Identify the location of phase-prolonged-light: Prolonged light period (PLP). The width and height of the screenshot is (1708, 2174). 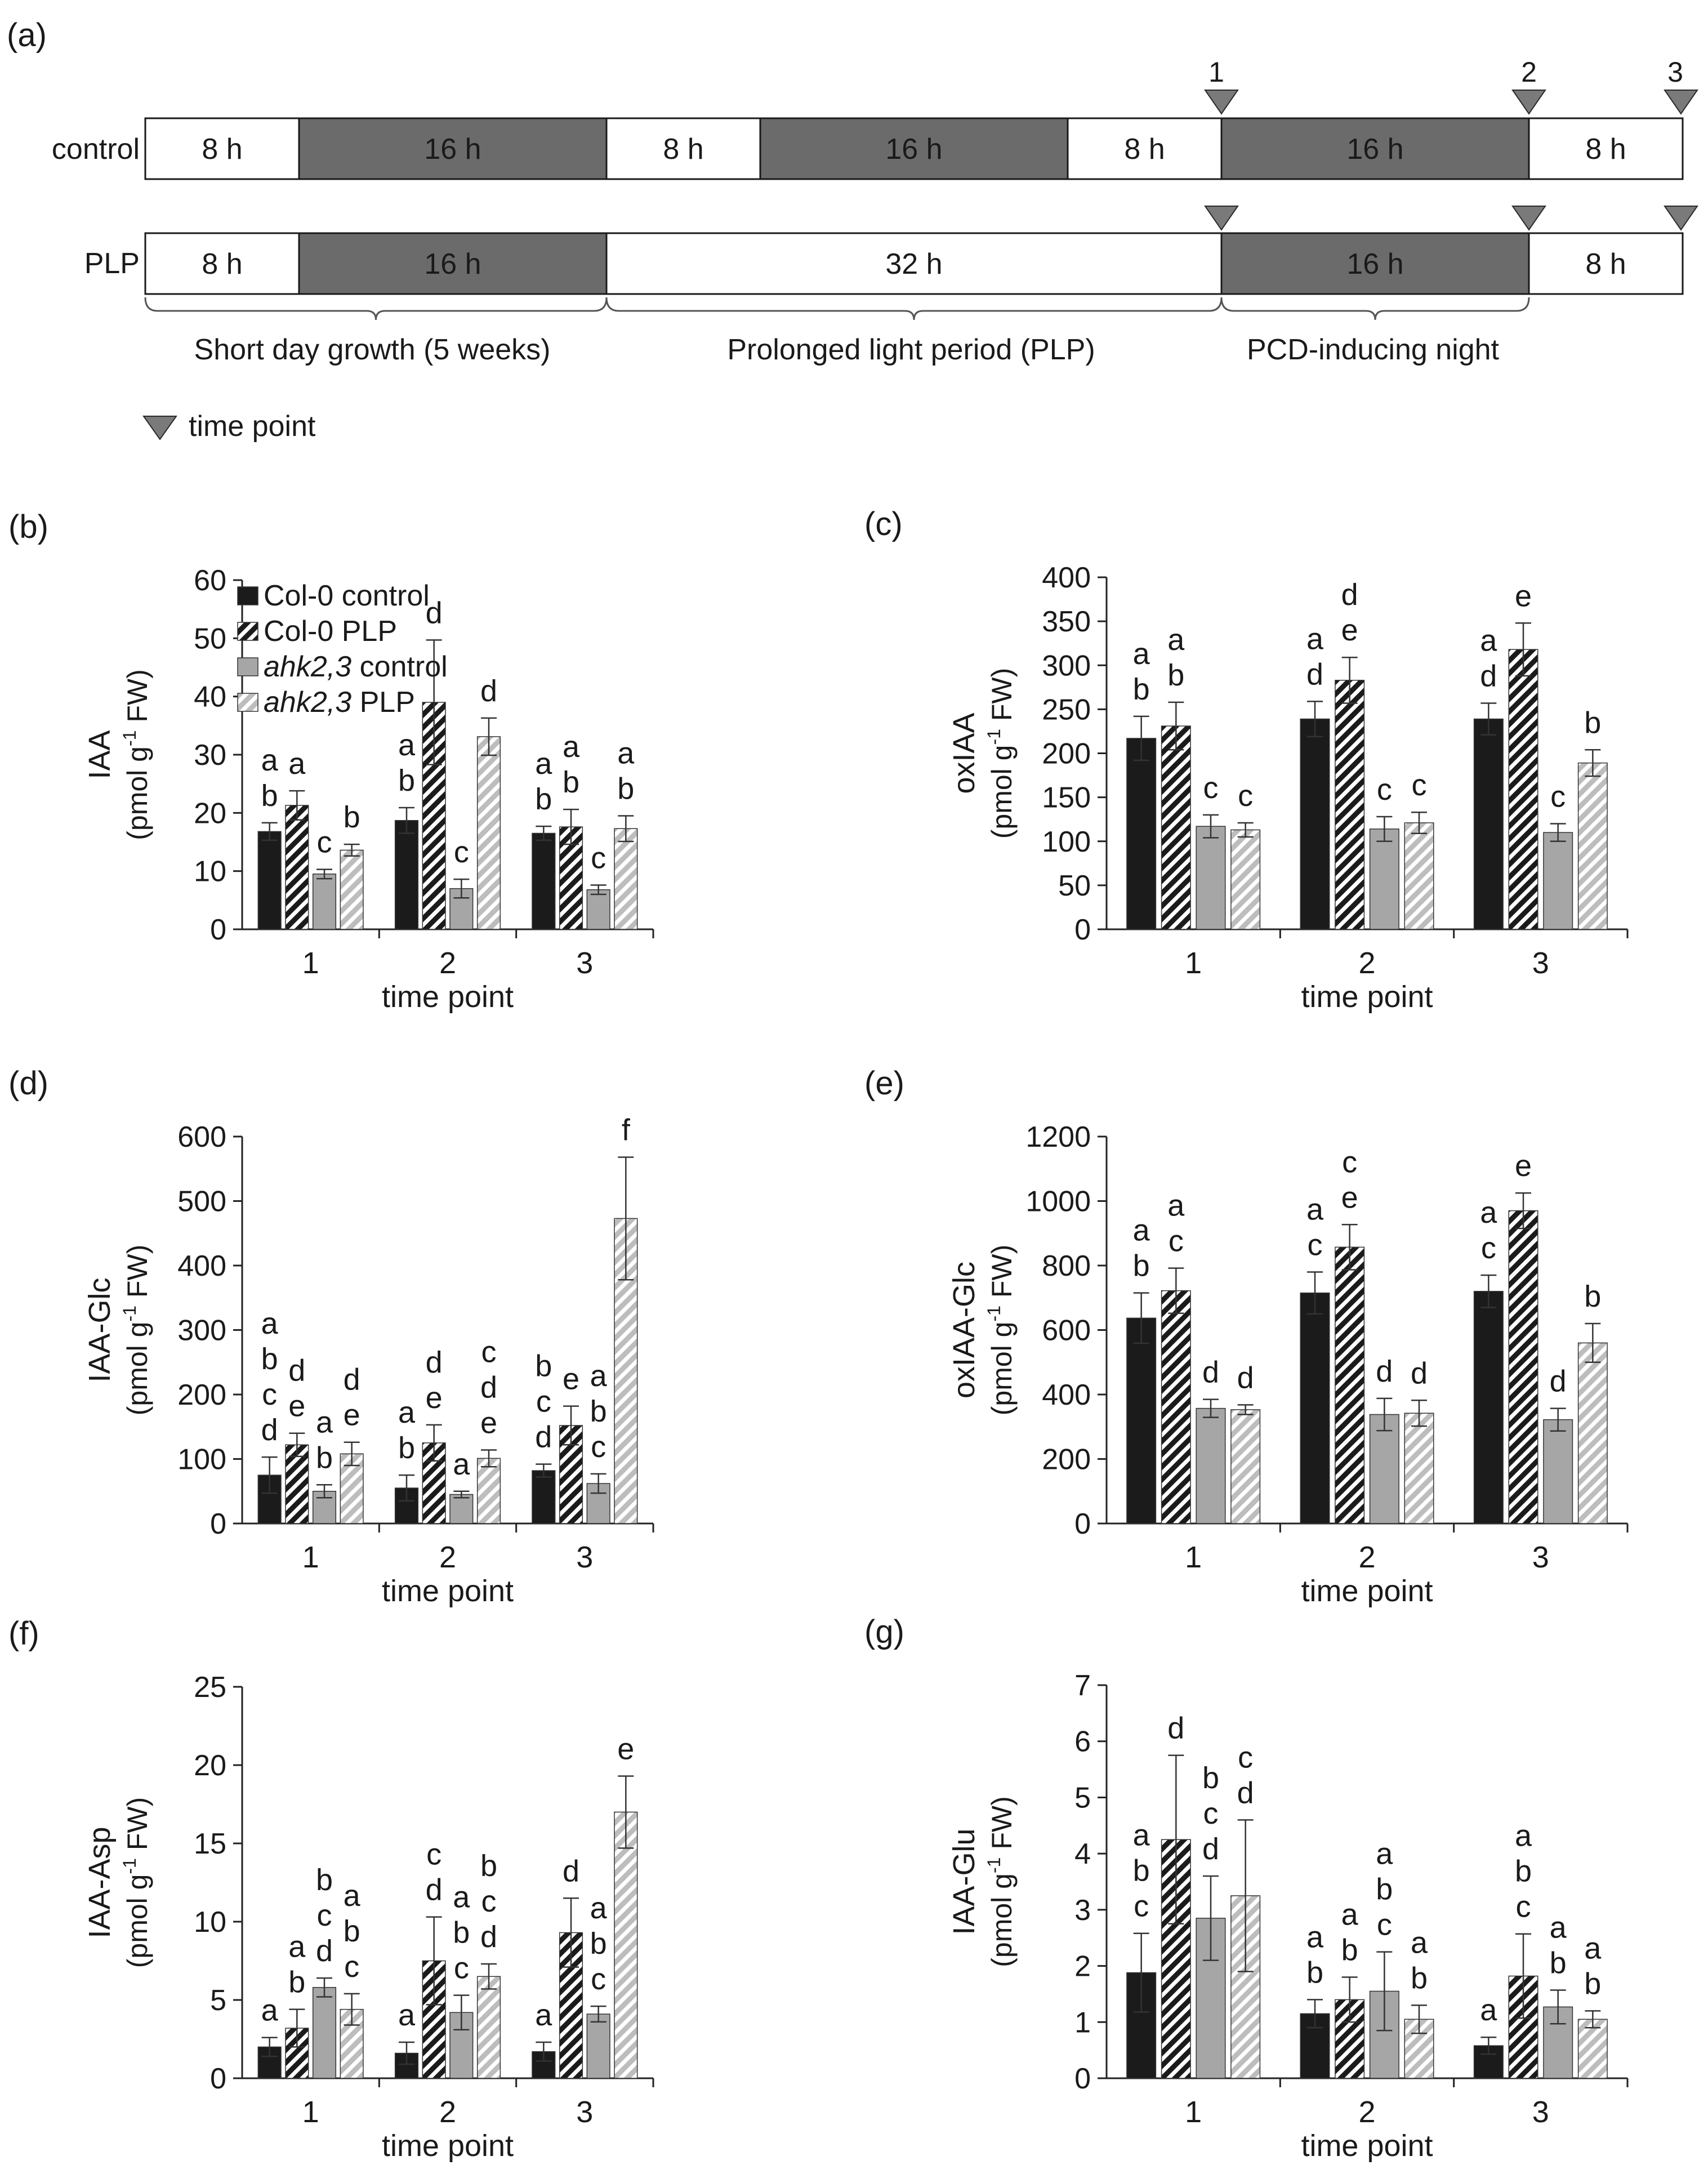
(911, 350).